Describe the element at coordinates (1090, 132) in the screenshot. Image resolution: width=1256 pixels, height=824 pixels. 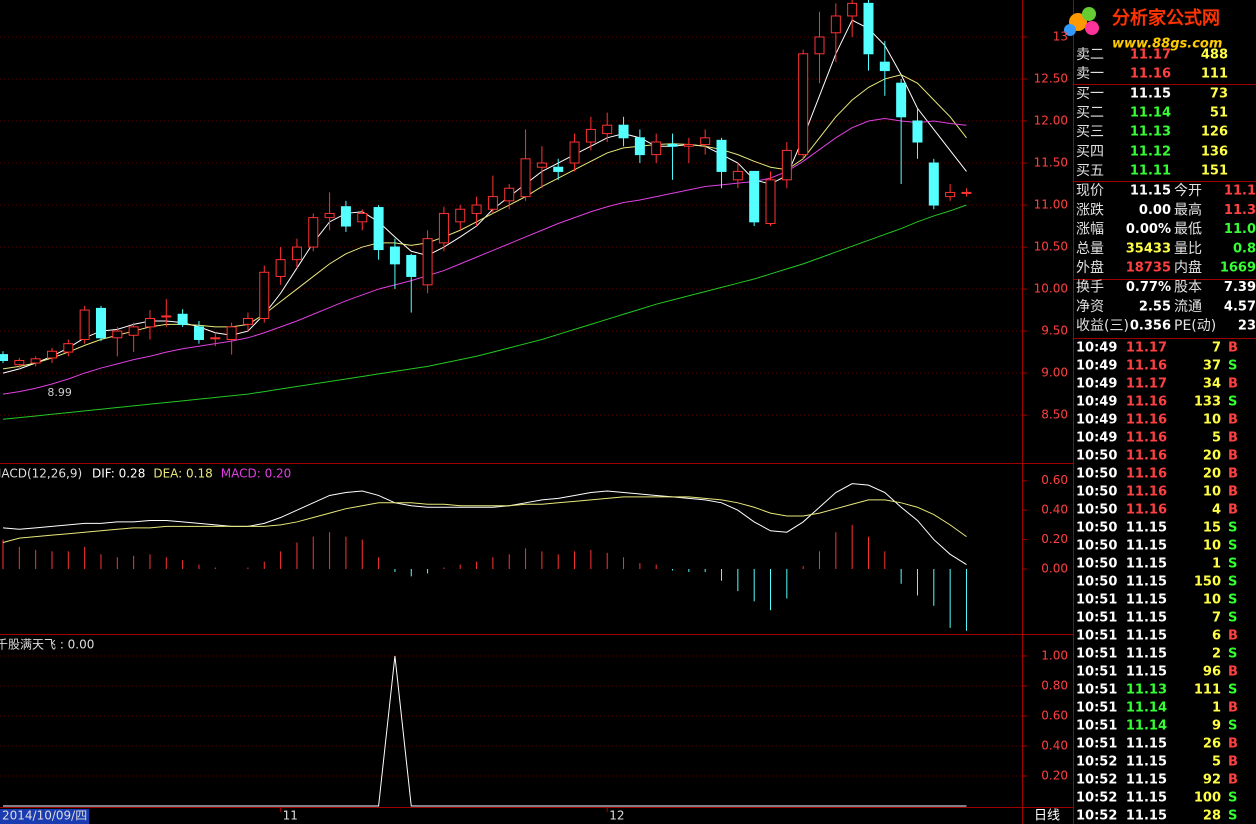
I see `book-label: 买三` at that location.